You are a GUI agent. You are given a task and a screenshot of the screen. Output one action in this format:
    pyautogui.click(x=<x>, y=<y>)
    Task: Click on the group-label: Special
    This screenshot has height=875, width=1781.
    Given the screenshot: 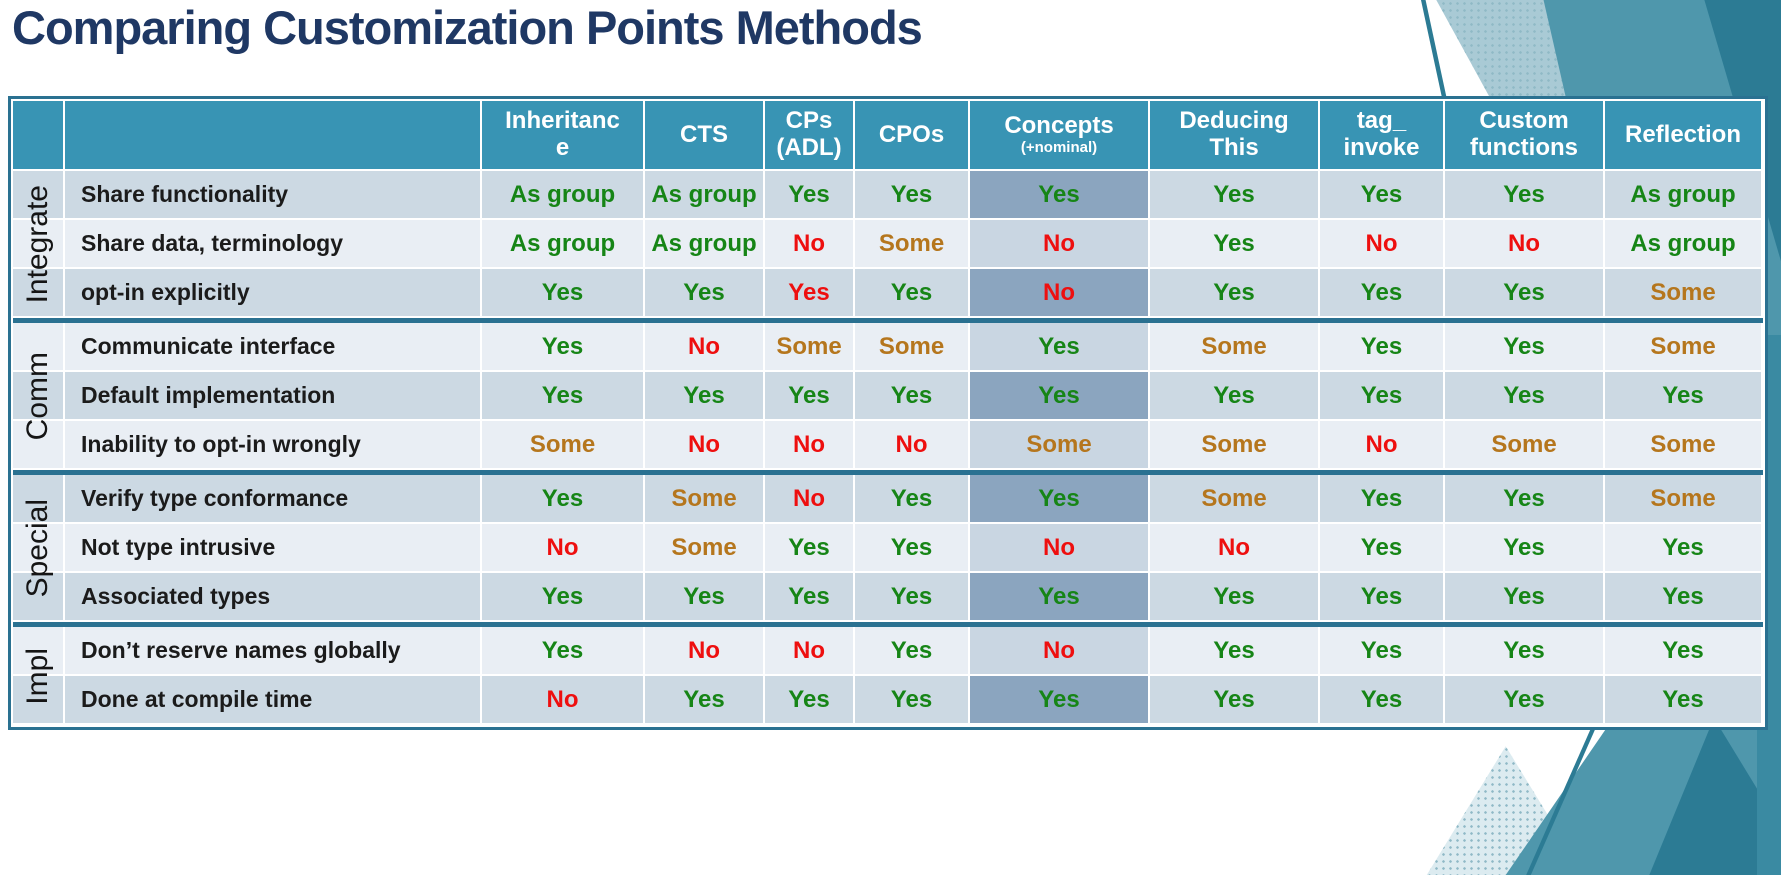 What is the action you would take?
    pyautogui.click(x=37, y=548)
    